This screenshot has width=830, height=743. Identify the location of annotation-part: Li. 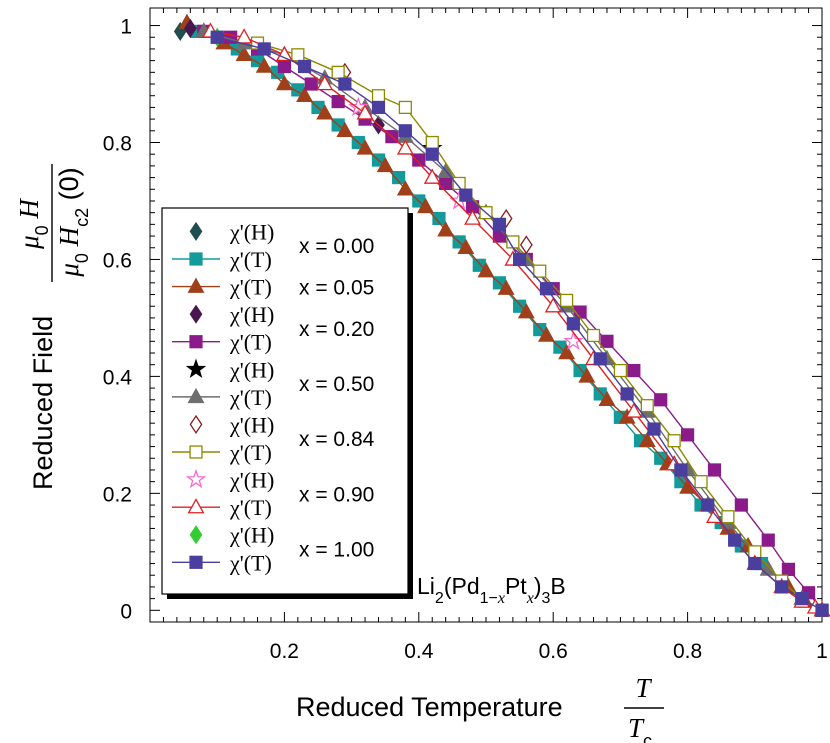
(426, 586).